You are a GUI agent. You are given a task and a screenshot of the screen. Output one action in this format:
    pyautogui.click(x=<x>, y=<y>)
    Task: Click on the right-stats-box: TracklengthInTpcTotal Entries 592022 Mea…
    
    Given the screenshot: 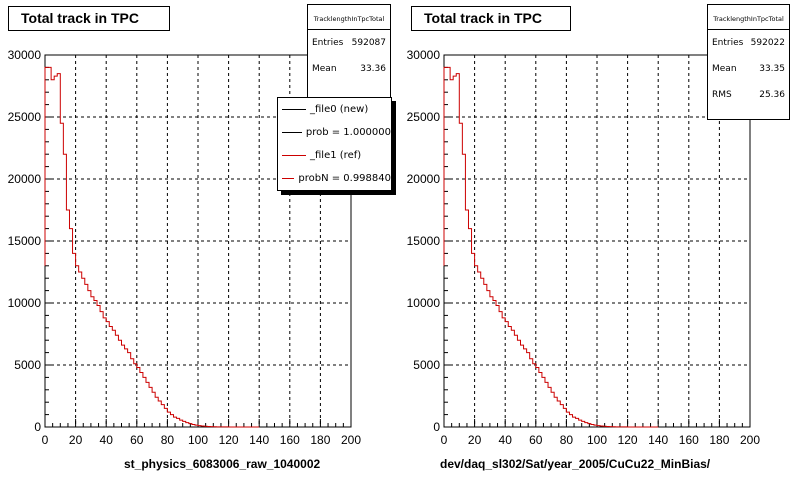 What is the action you would take?
    pyautogui.click(x=748, y=62)
    